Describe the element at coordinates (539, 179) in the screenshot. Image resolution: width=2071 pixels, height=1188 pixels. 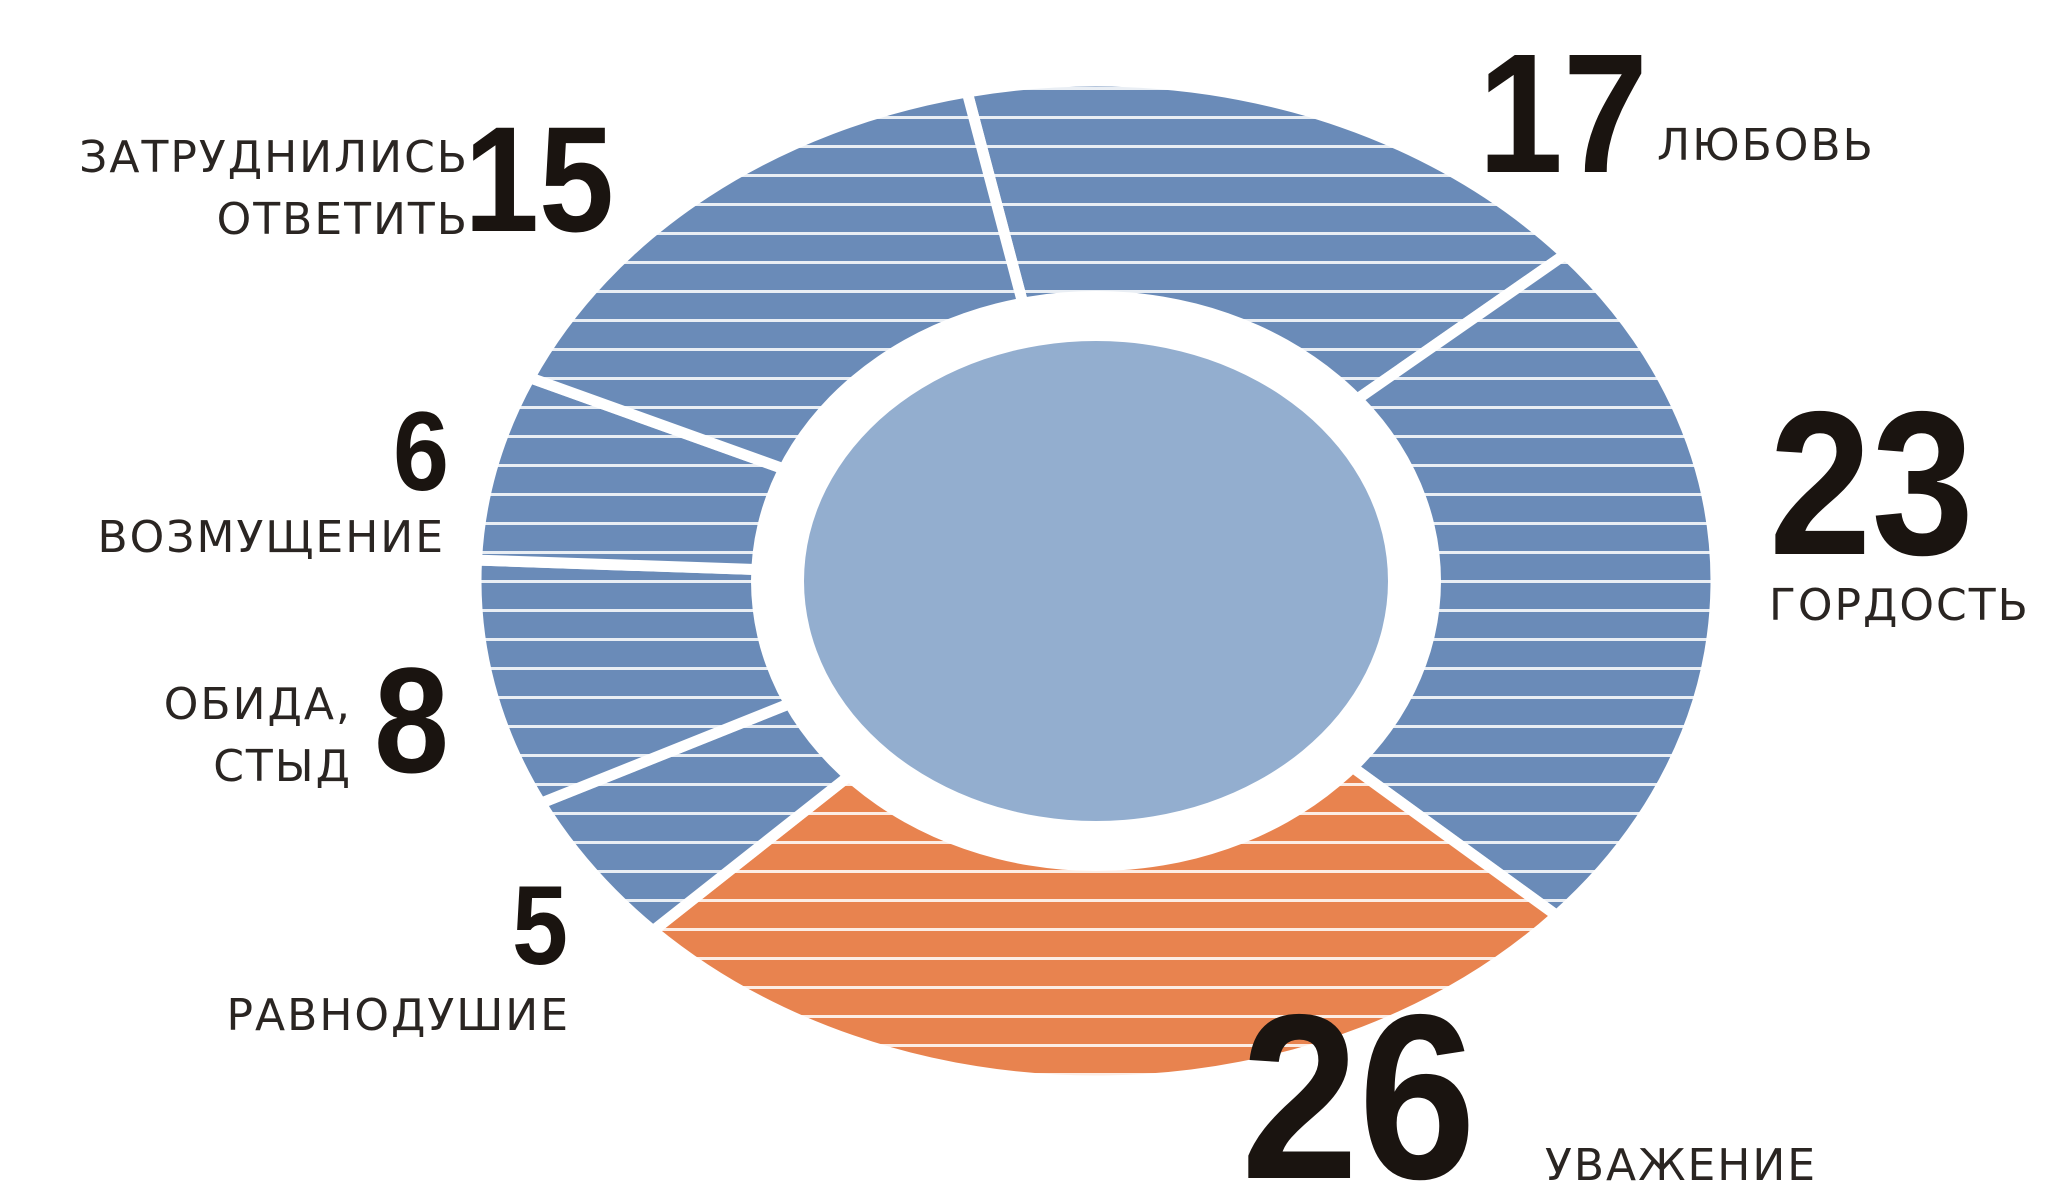
I see `value-label: 15` at that location.